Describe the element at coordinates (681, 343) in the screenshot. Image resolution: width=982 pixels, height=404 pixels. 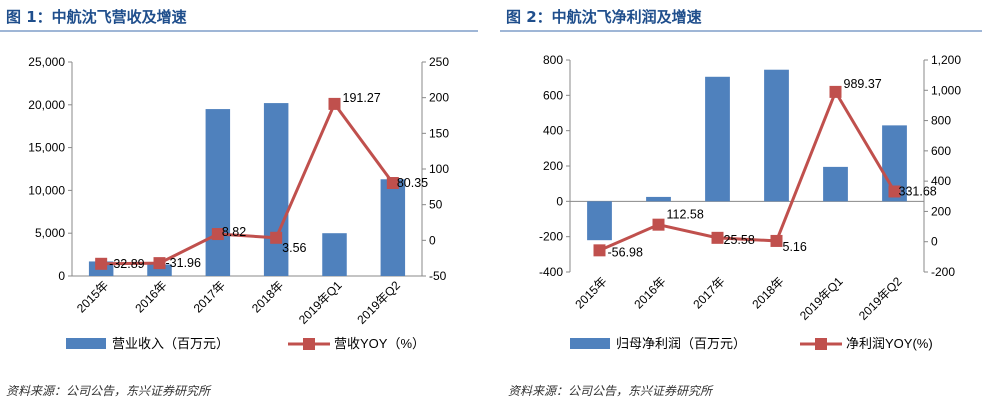
I see `legend-bar-label: 归母净利润（百万元）` at that location.